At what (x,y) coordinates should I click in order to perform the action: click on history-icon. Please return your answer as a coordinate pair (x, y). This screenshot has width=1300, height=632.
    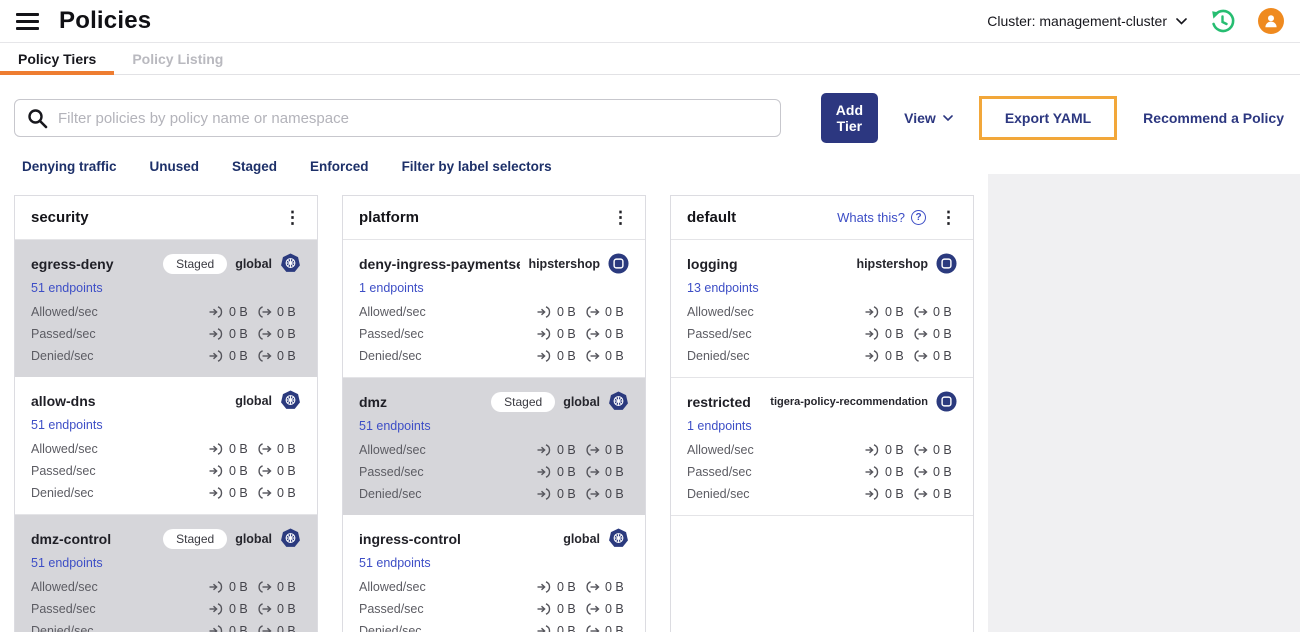
    Looking at the image, I should click on (1222, 21).